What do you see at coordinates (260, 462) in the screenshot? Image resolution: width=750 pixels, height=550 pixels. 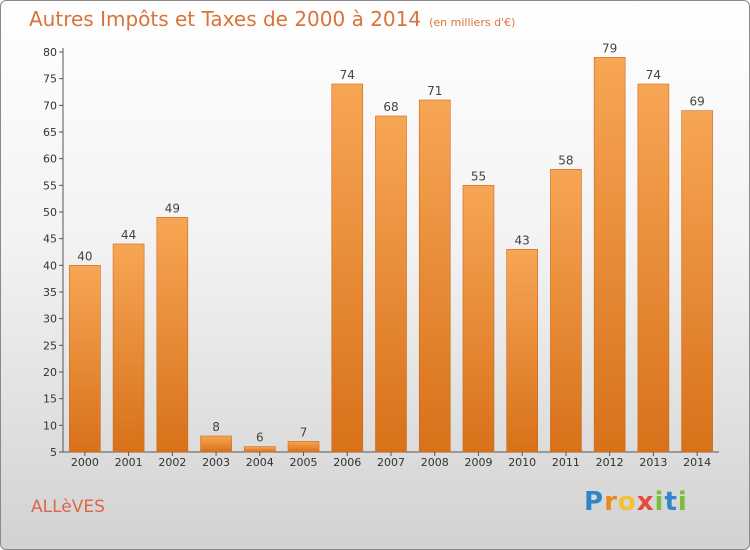 I see `x-tick-label: 2004` at bounding box center [260, 462].